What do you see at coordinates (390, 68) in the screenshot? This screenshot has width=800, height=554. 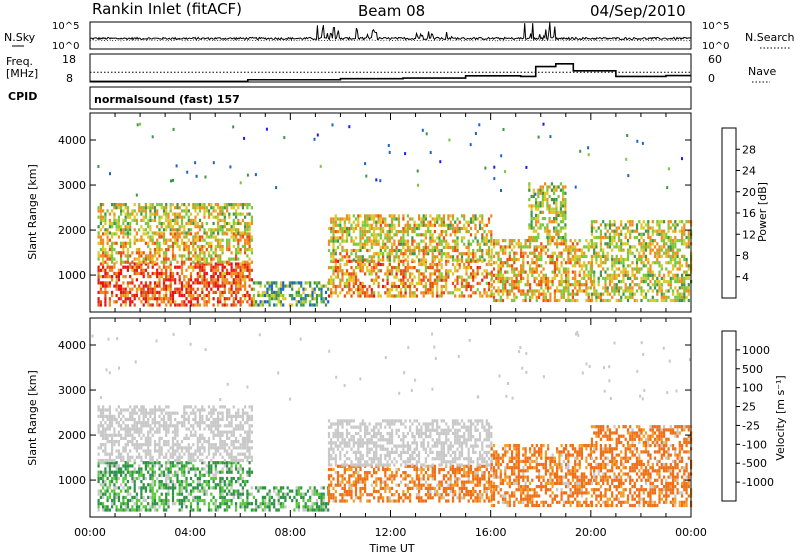 I see `freq-strip-frame` at bounding box center [390, 68].